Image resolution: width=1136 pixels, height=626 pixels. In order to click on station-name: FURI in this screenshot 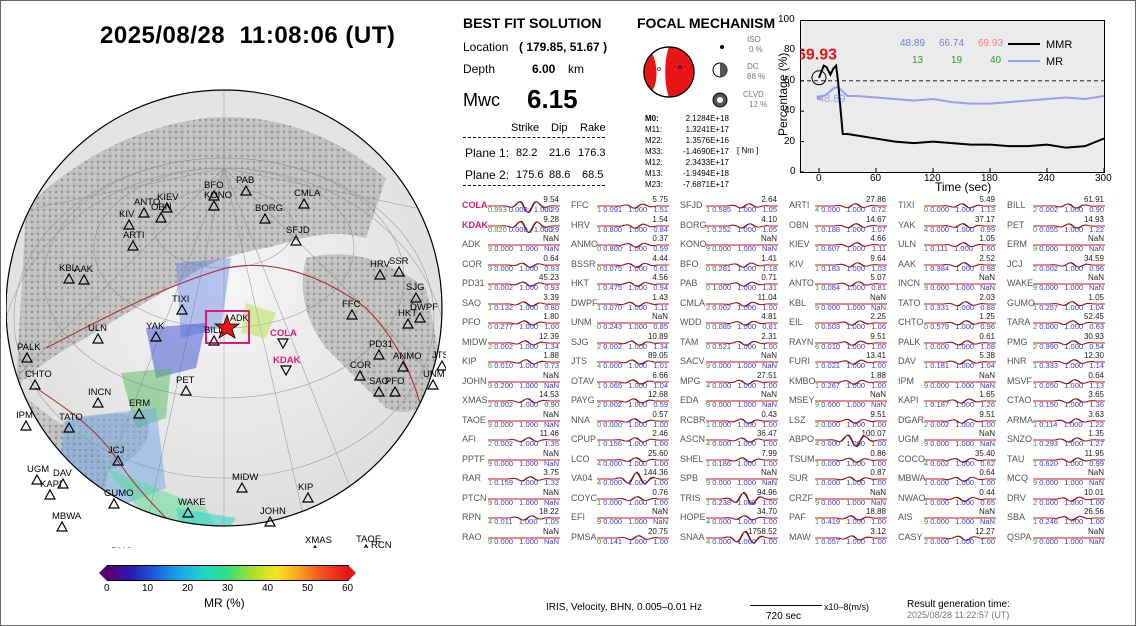, I will do `click(799, 361)`.